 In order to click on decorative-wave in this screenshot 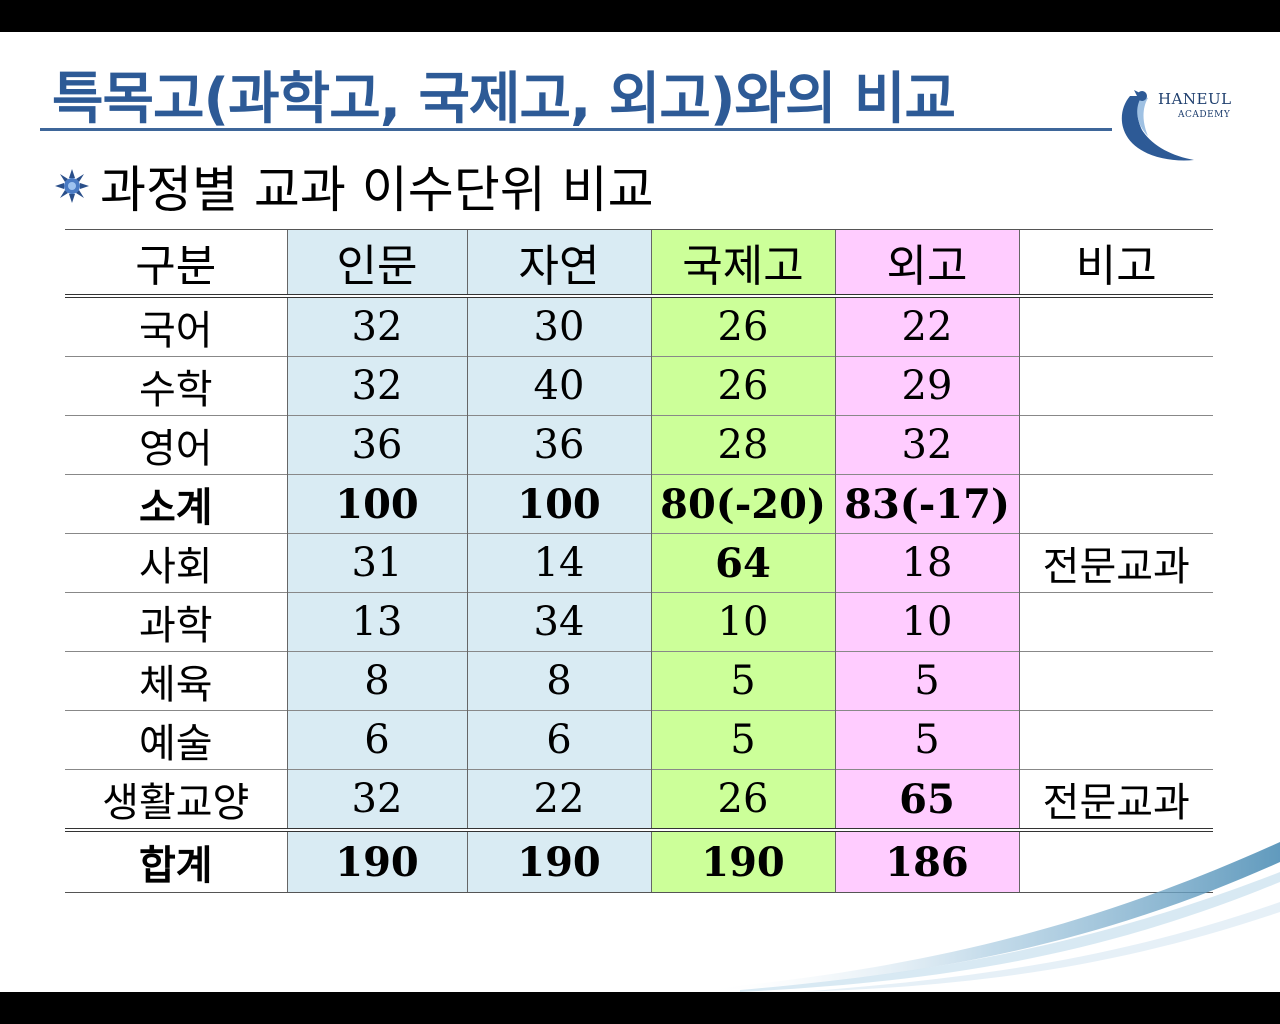, I will do `click(990, 917)`.